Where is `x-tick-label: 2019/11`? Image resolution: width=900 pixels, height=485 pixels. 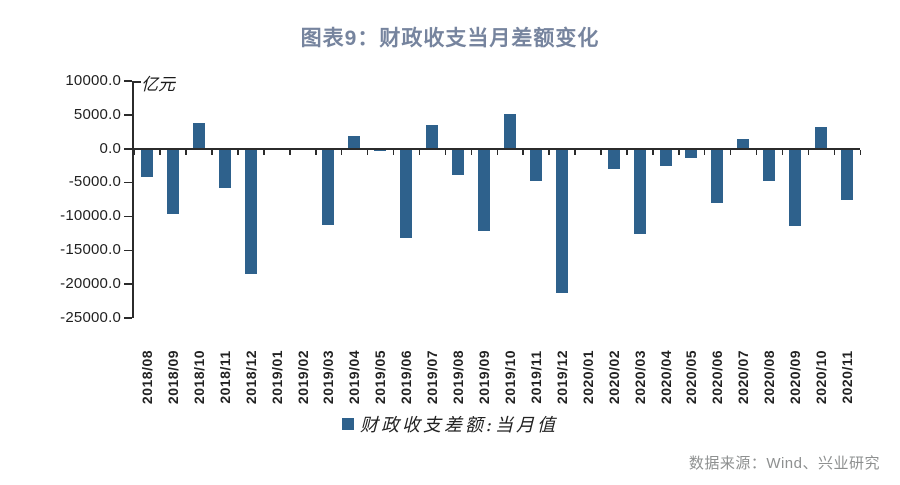
x-tick-label: 2019/11 is located at coordinates (535, 377).